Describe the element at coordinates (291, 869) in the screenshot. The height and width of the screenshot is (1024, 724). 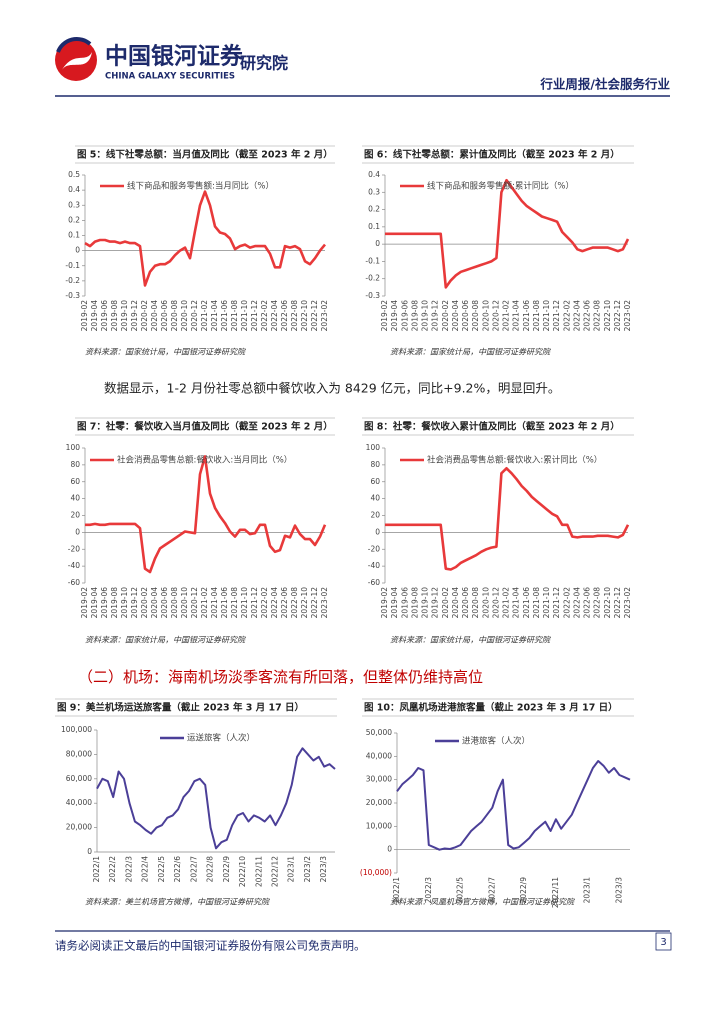
I see `x-tick-label: 2023/1` at that location.